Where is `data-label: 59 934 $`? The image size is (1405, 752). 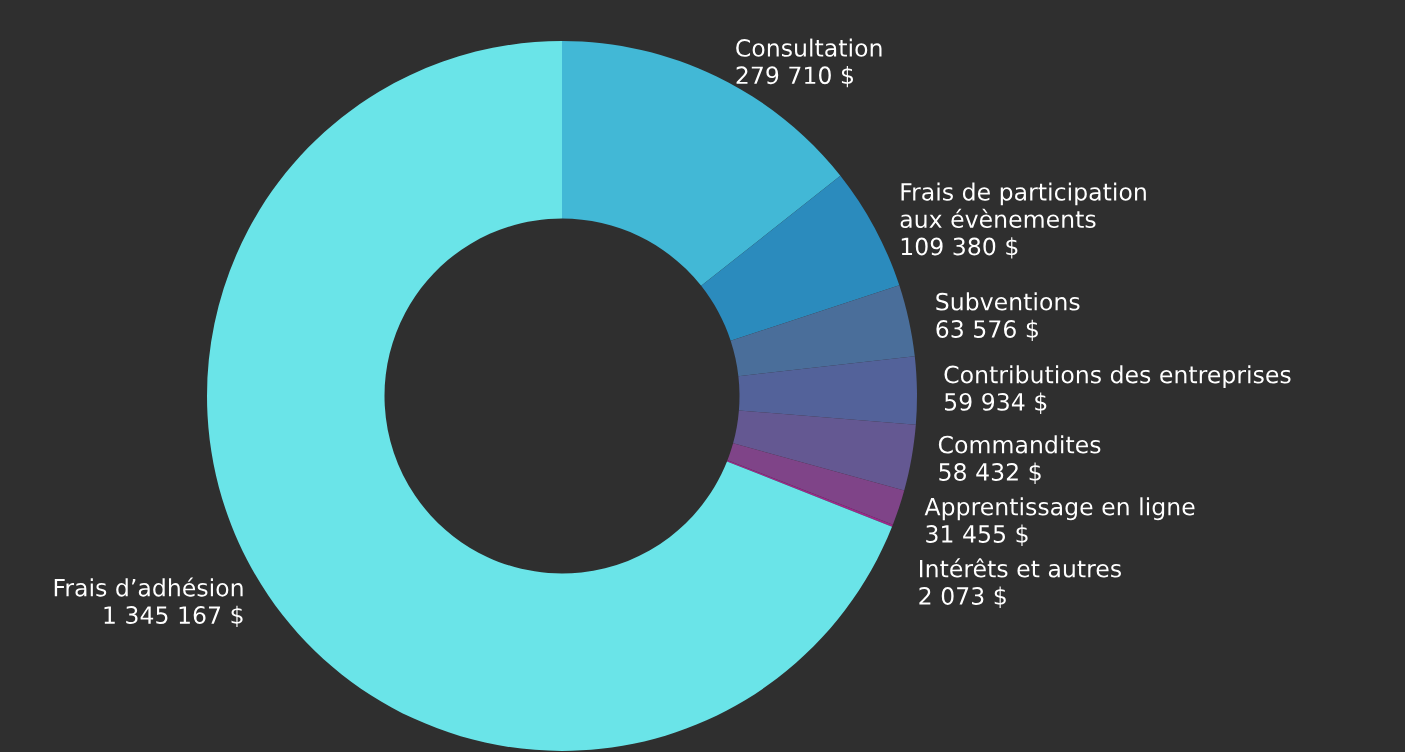 data-label: 59 934 $ is located at coordinates (995, 403).